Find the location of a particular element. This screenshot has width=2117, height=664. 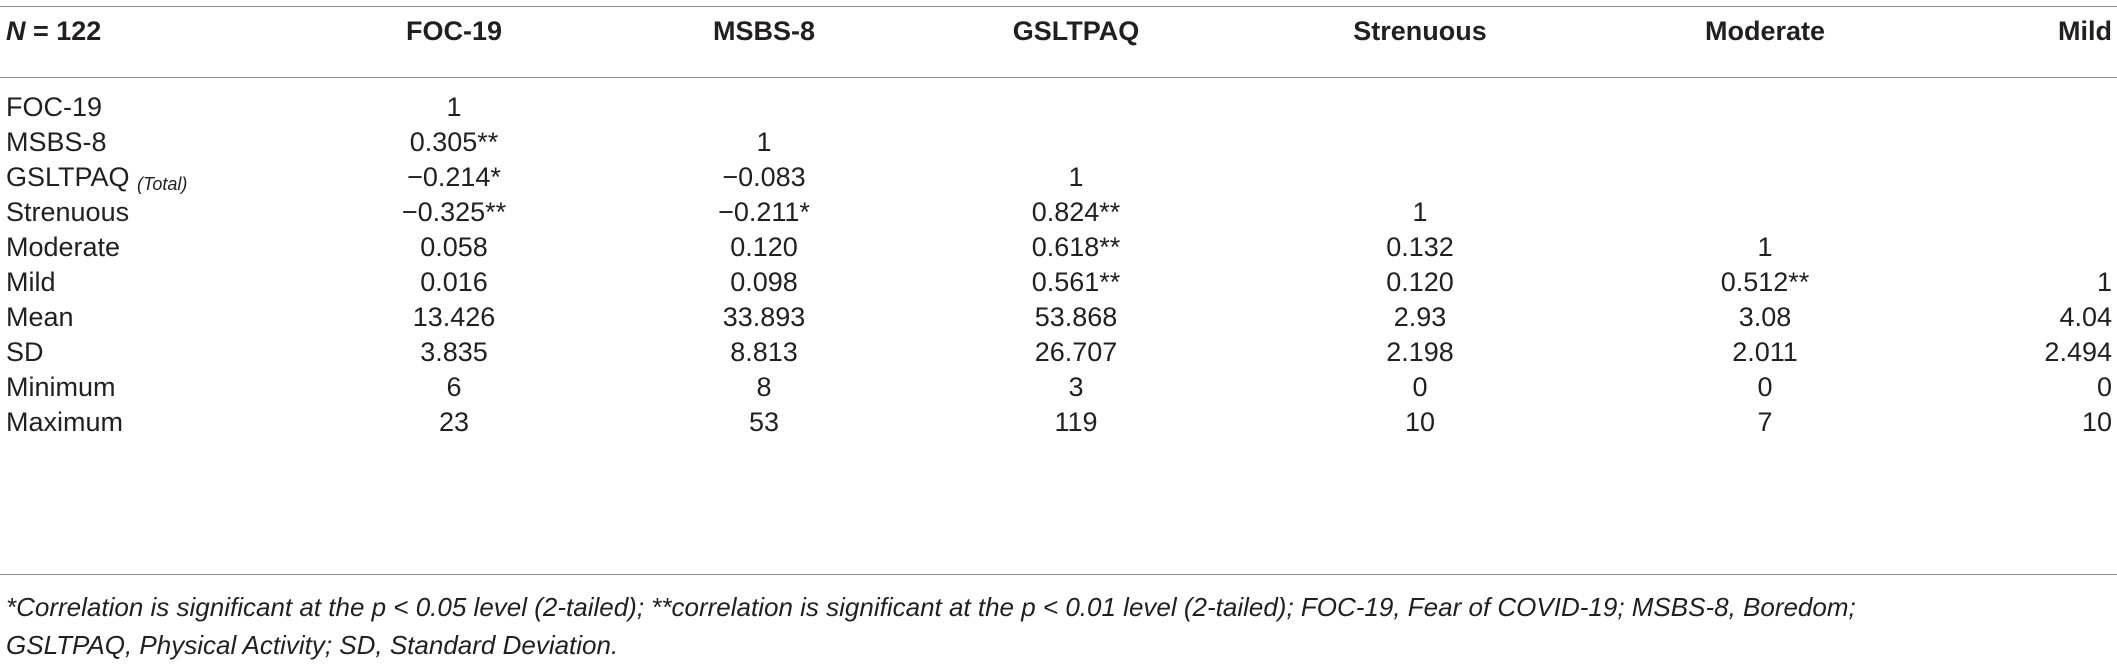

row-label: Maximum is located at coordinates (64, 422).